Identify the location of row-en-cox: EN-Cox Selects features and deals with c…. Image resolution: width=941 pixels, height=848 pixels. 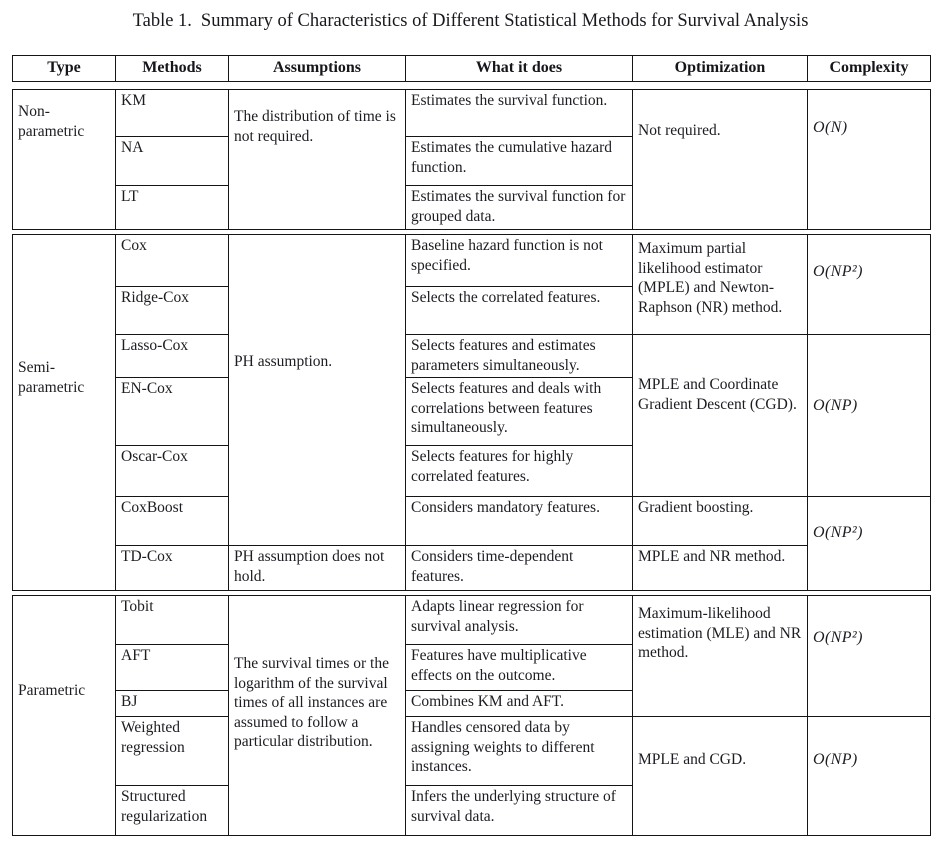
(472, 411).